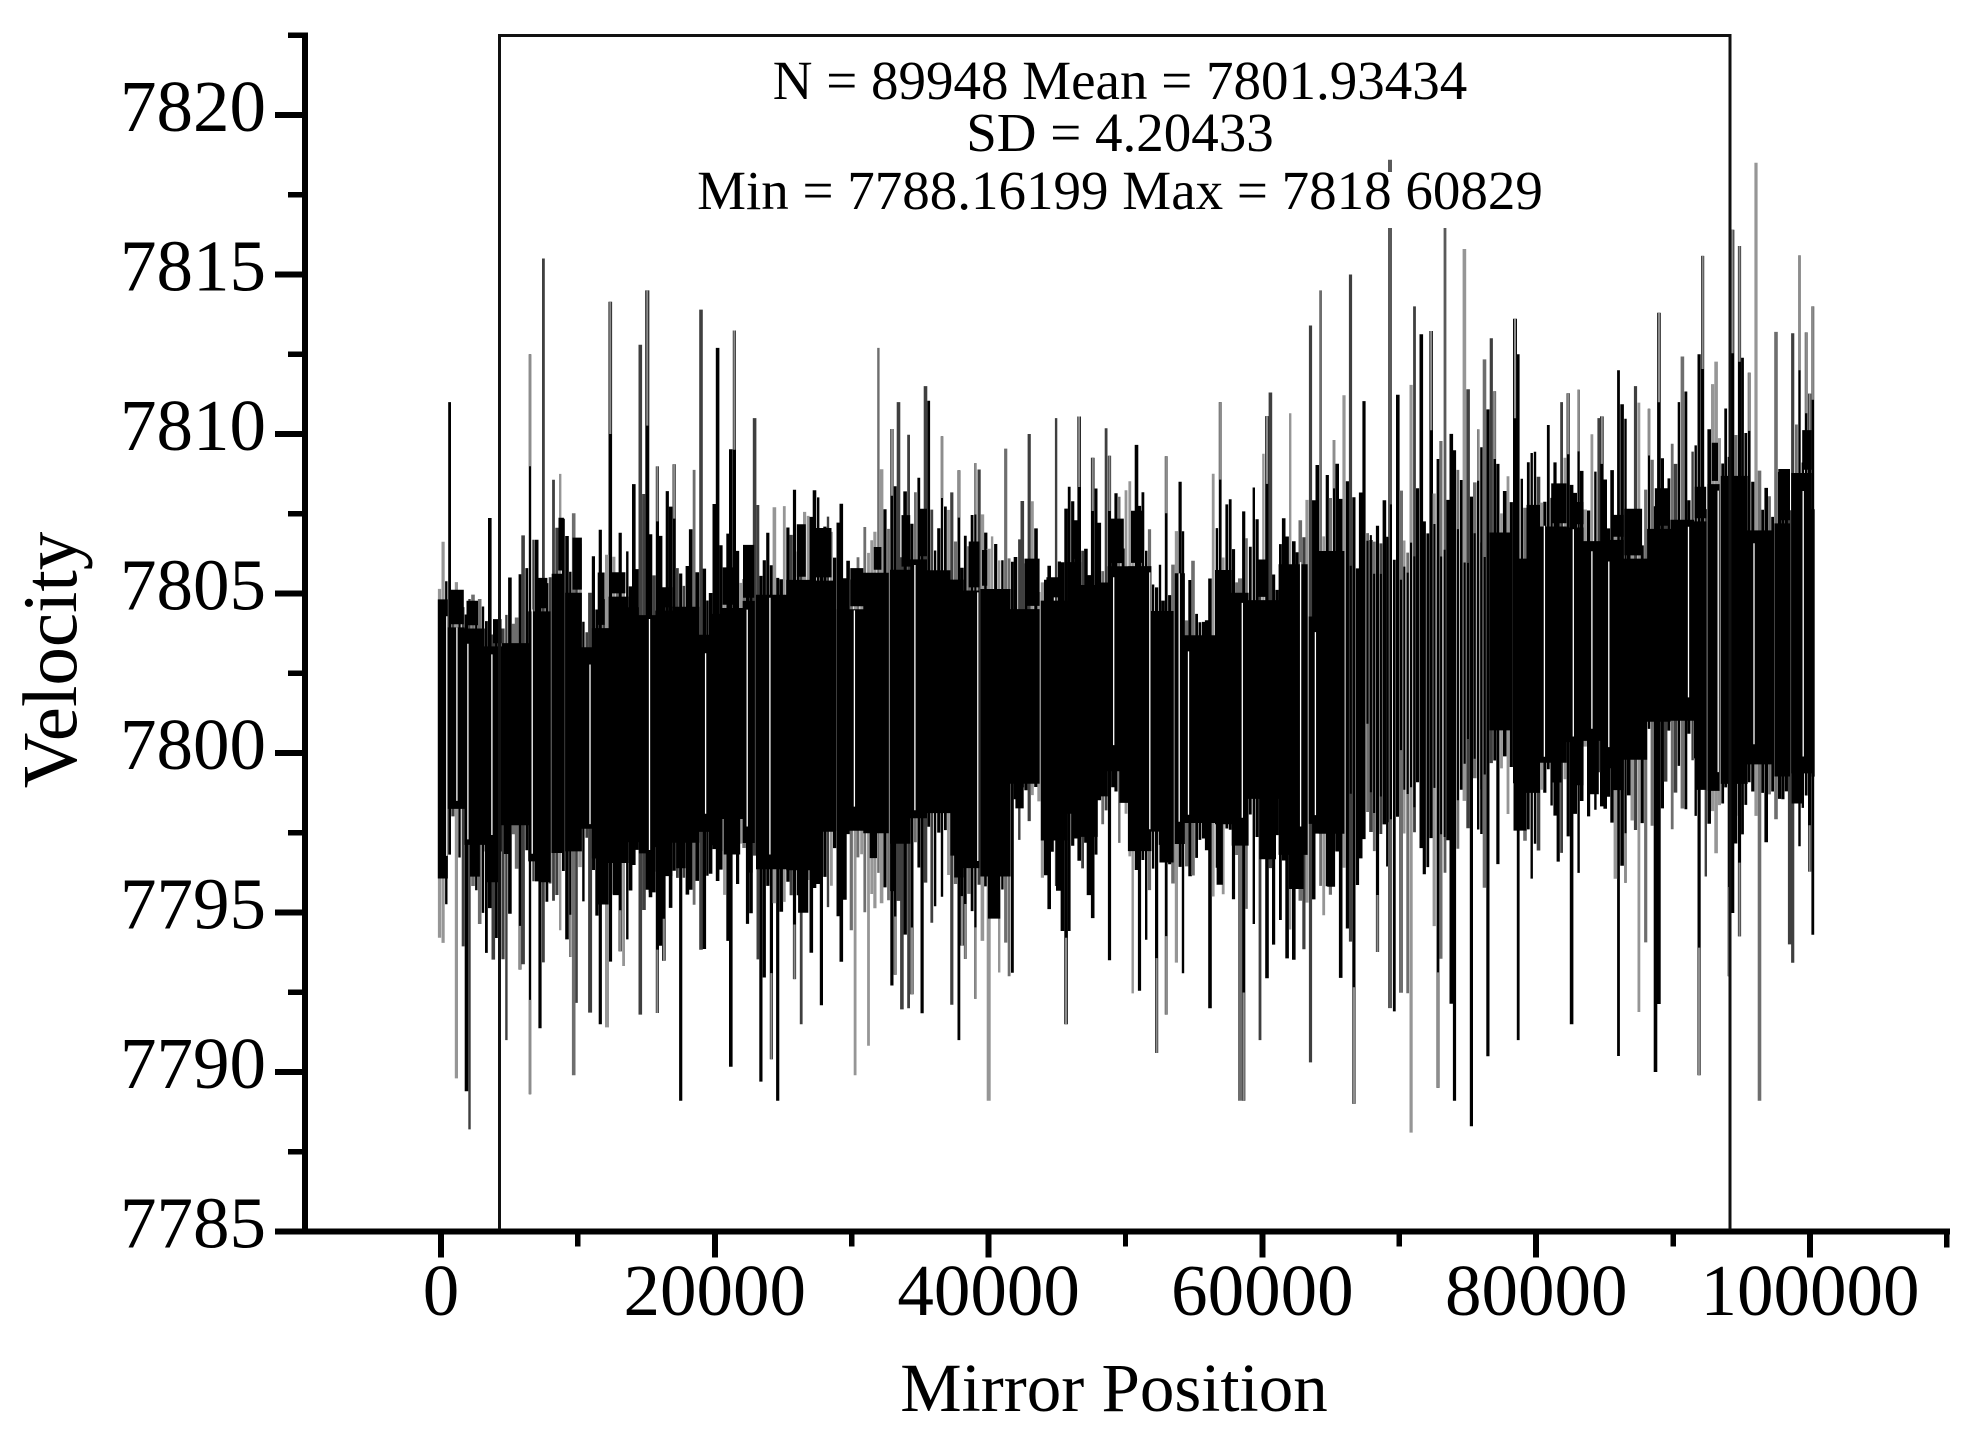 Image resolution: width=1969 pixels, height=1443 pixels. What do you see at coordinates (193, 266) in the screenshot?
I see `svg-text: 7815` at bounding box center [193, 266].